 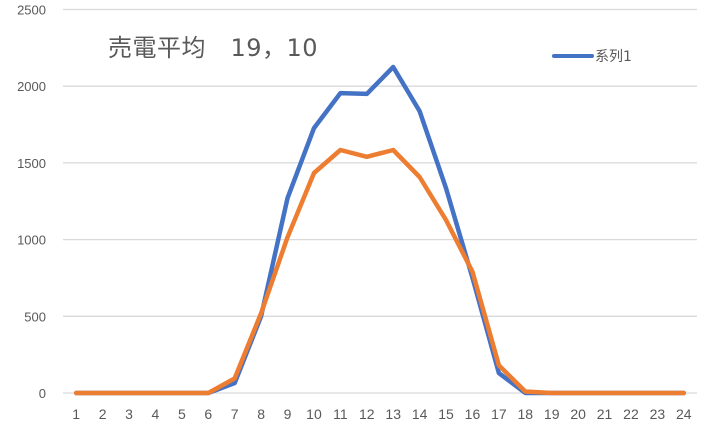 I want to click on x-tick-label: 20, so click(x=578, y=414).